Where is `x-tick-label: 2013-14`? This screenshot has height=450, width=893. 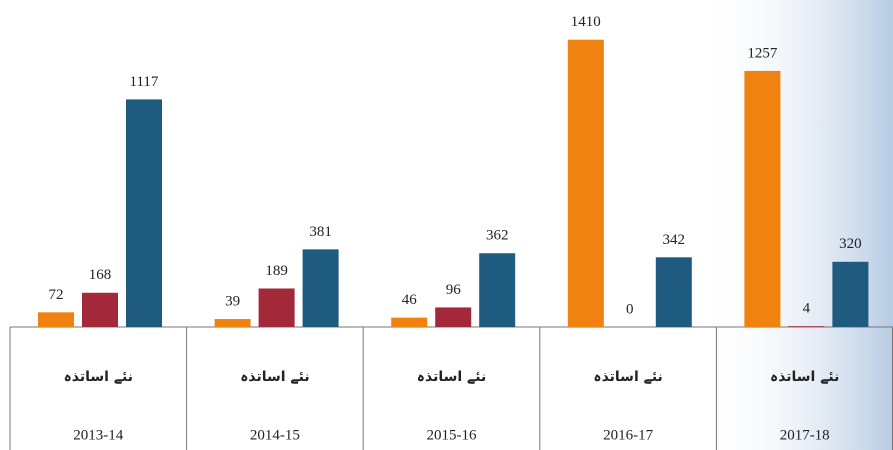
x-tick-label: 2013-14 is located at coordinates (98, 435).